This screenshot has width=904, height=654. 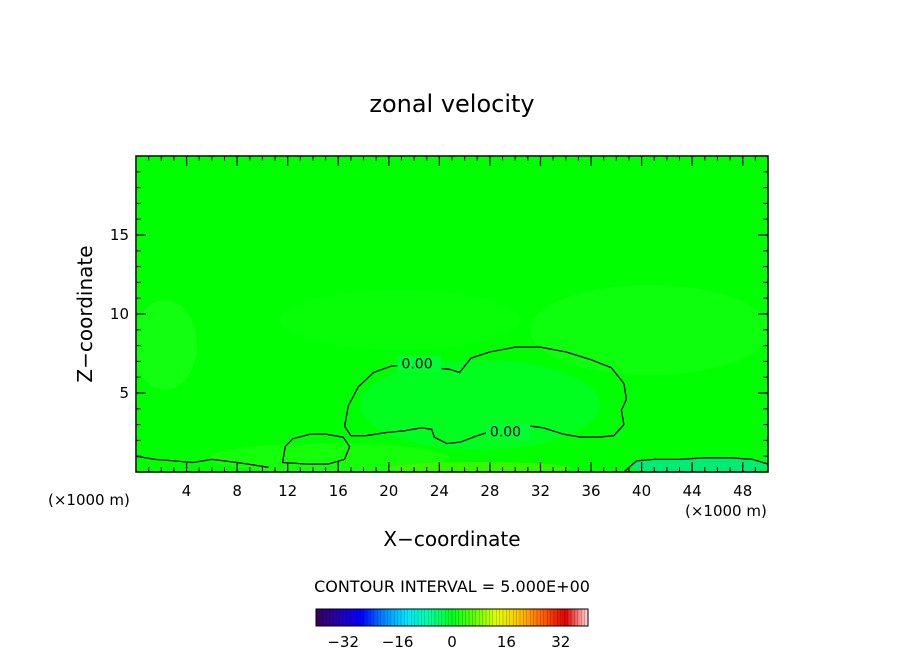 What do you see at coordinates (316, 449) in the screenshot?
I see `contour-zero-left` at bounding box center [316, 449].